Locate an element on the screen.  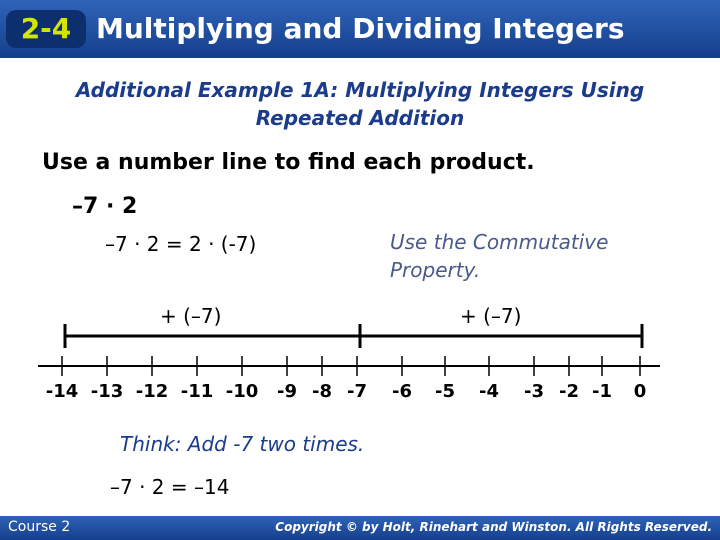
problem: –7 · 2 is located at coordinates (105, 206).